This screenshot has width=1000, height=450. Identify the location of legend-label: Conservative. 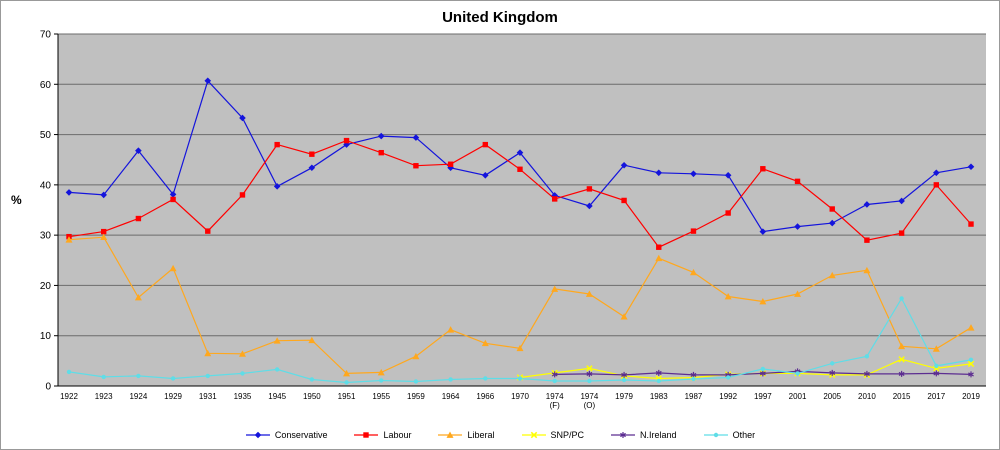
(301, 435).